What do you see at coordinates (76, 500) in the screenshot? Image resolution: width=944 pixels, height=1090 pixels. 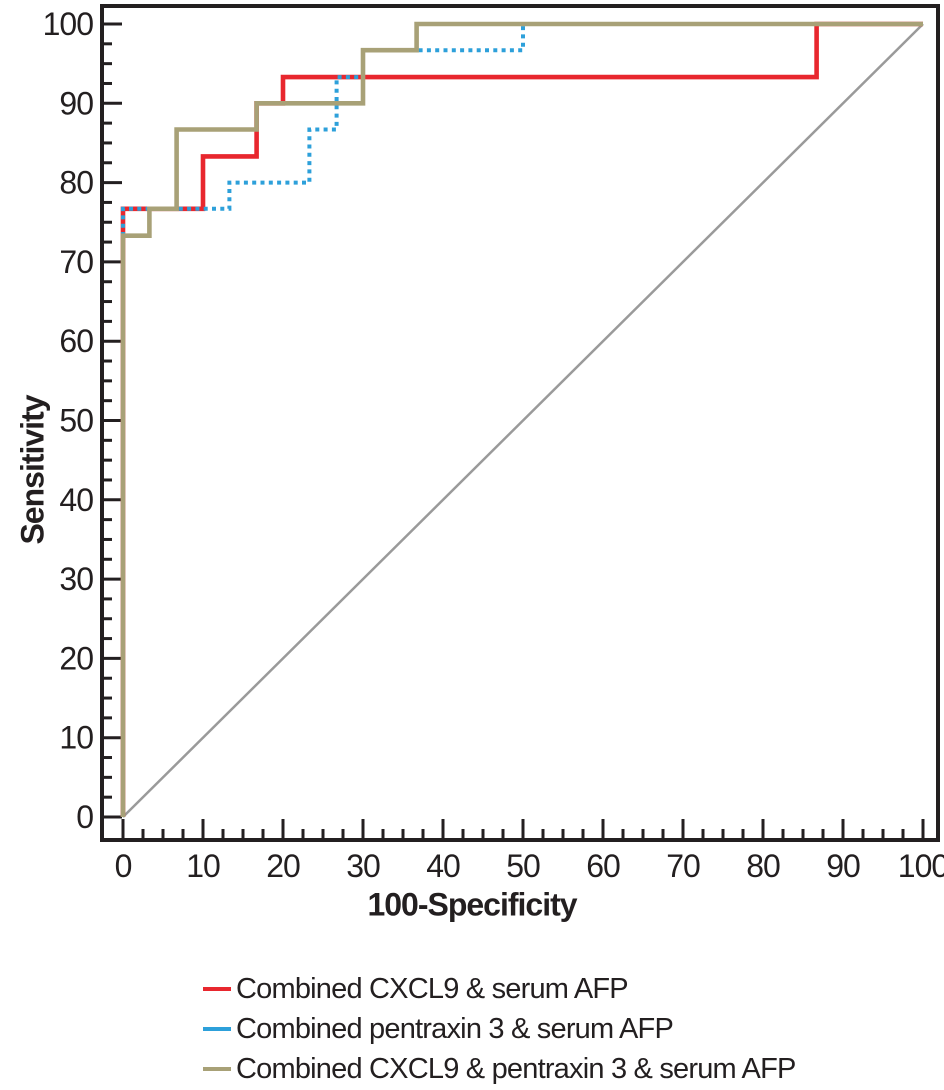 I see `y-tick-label: 40` at bounding box center [76, 500].